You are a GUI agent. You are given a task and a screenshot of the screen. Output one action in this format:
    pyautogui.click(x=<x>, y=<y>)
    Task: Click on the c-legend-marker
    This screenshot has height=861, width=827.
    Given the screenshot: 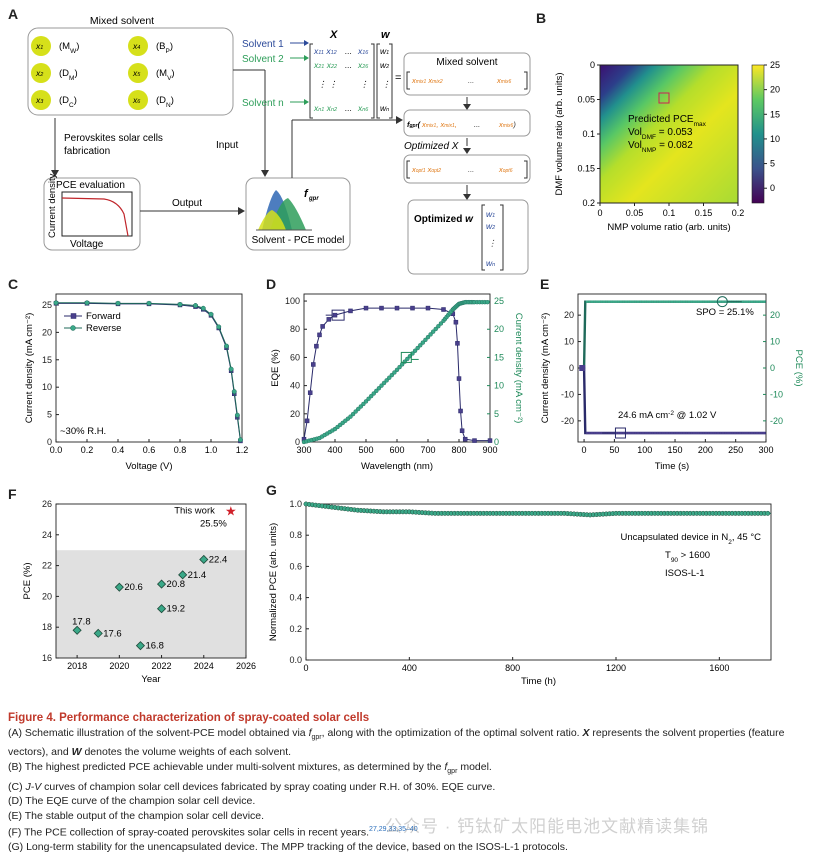 What is the action you would take?
    pyautogui.click(x=73, y=328)
    